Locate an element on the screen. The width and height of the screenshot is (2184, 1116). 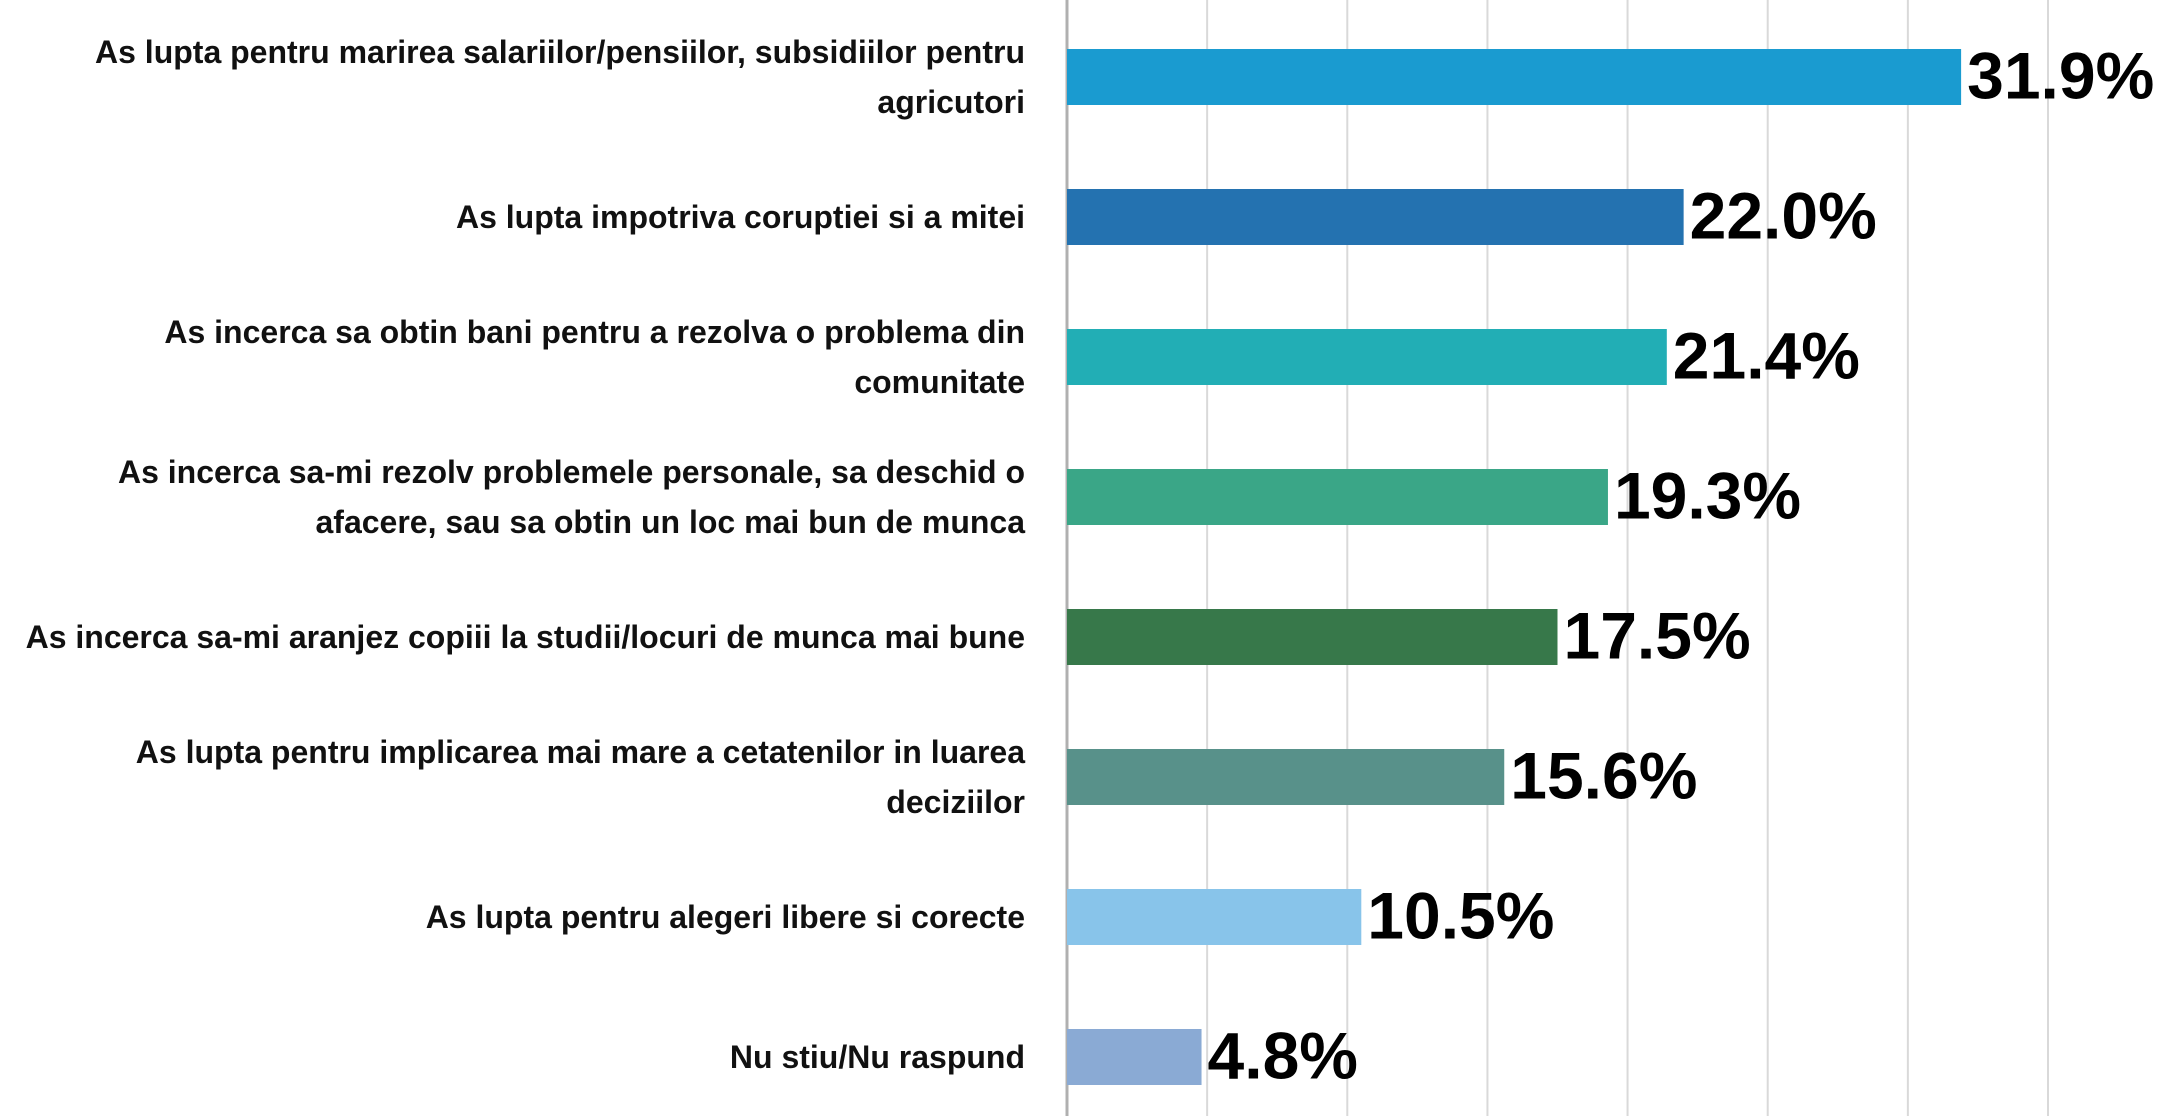
value-label: 15.6% is located at coordinates (1603, 775).